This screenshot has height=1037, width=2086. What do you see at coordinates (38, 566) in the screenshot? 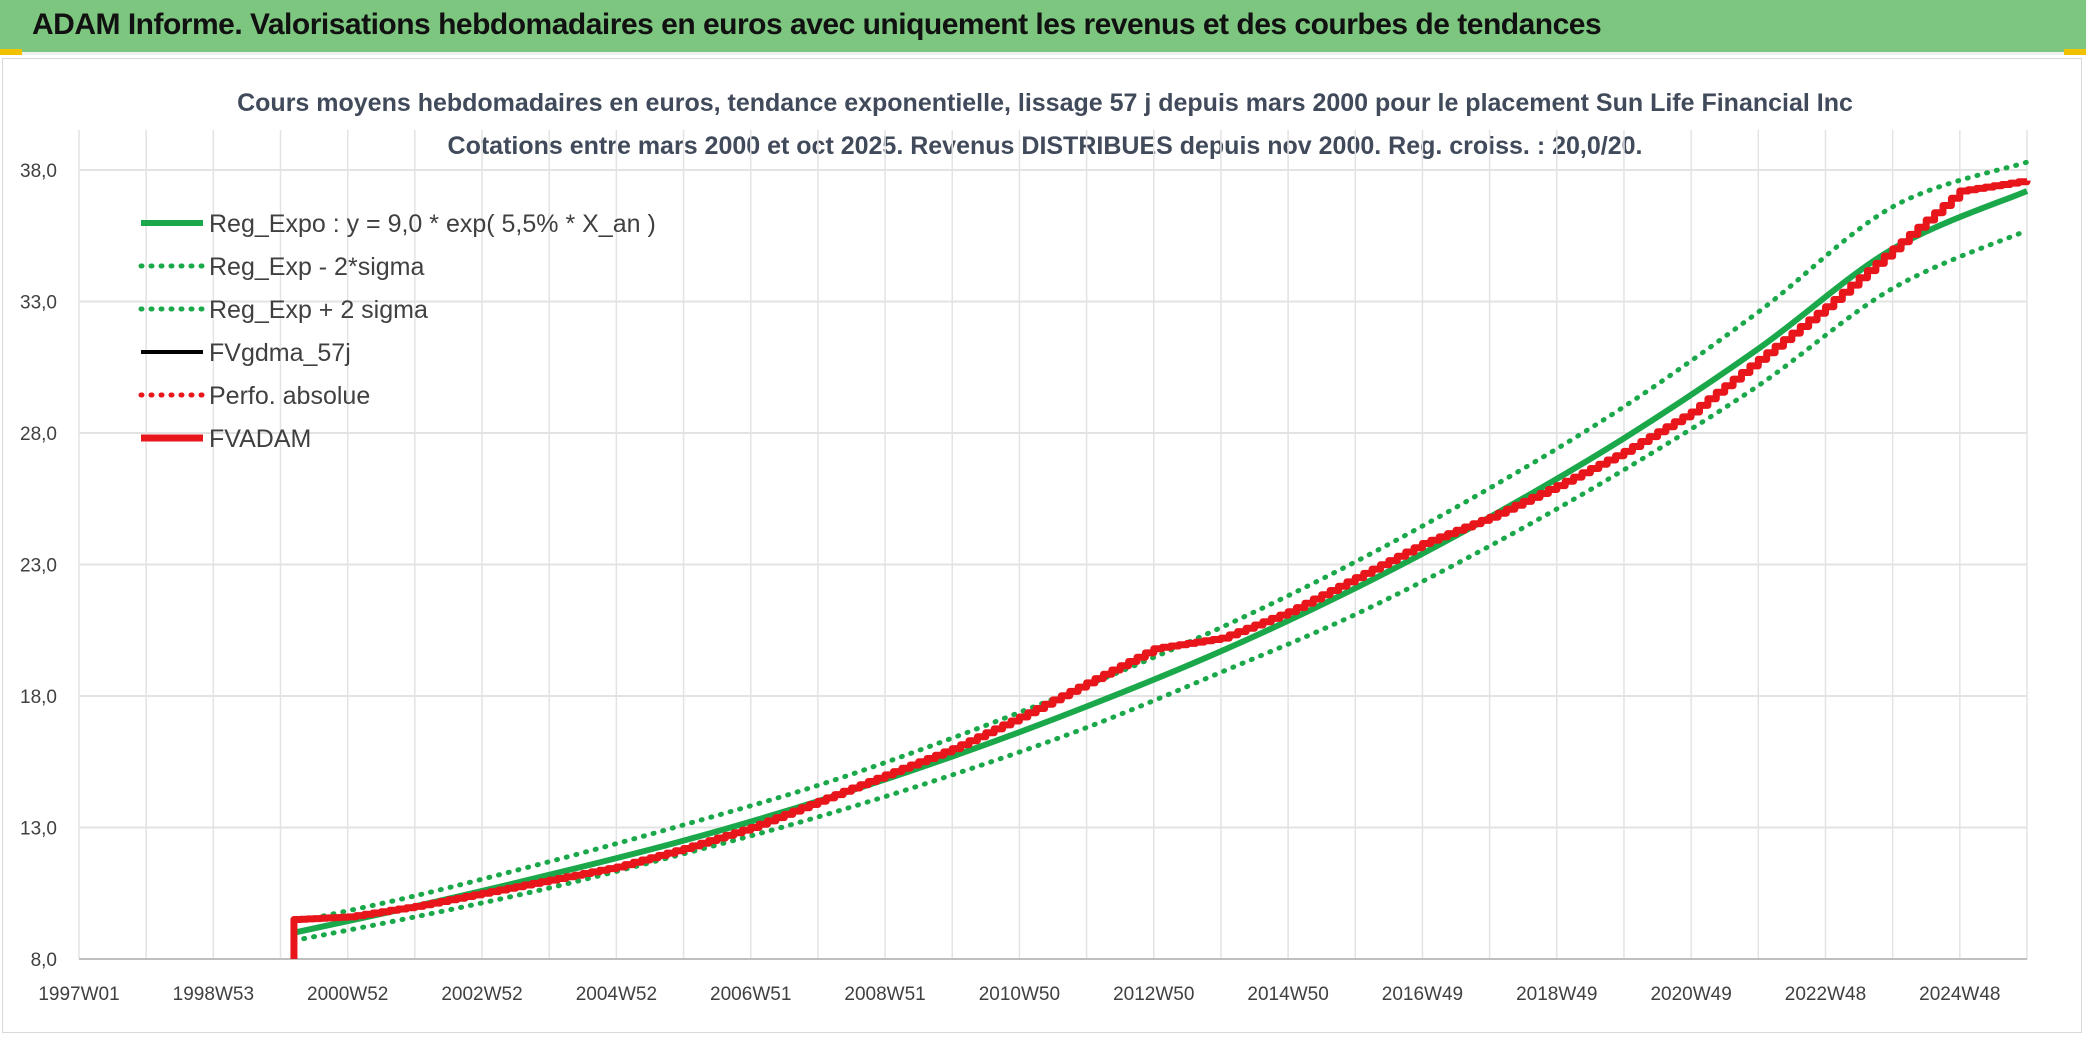
I see `y-tick-label: 23,0` at bounding box center [38, 566].